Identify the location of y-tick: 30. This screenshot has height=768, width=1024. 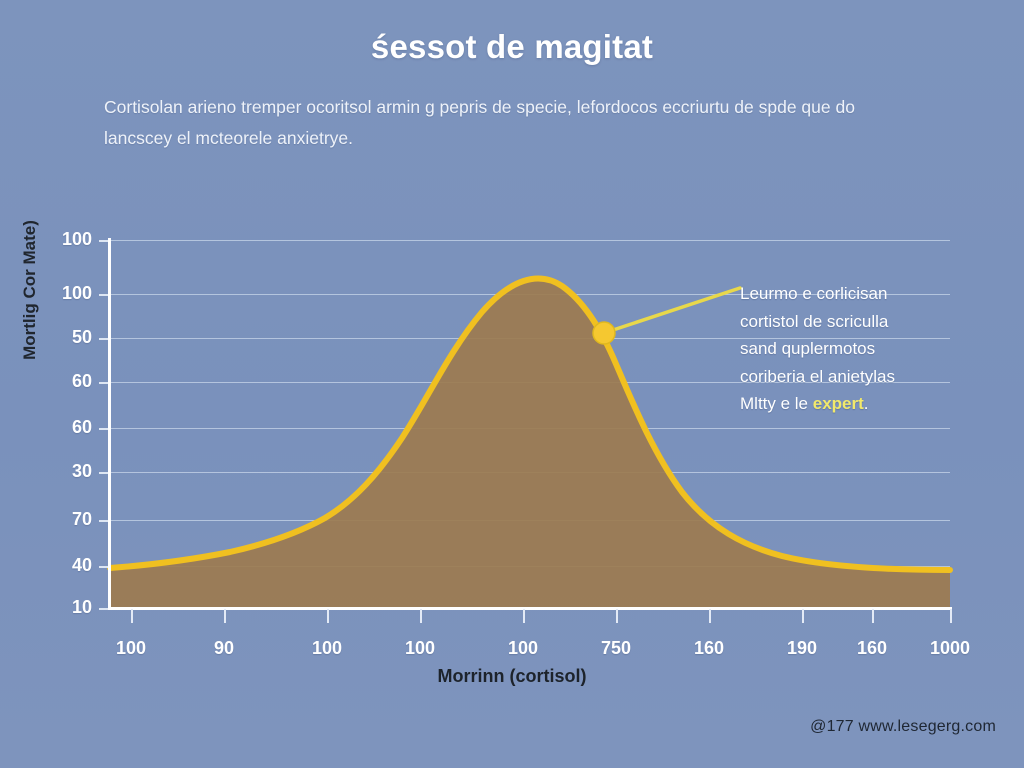
(70, 472).